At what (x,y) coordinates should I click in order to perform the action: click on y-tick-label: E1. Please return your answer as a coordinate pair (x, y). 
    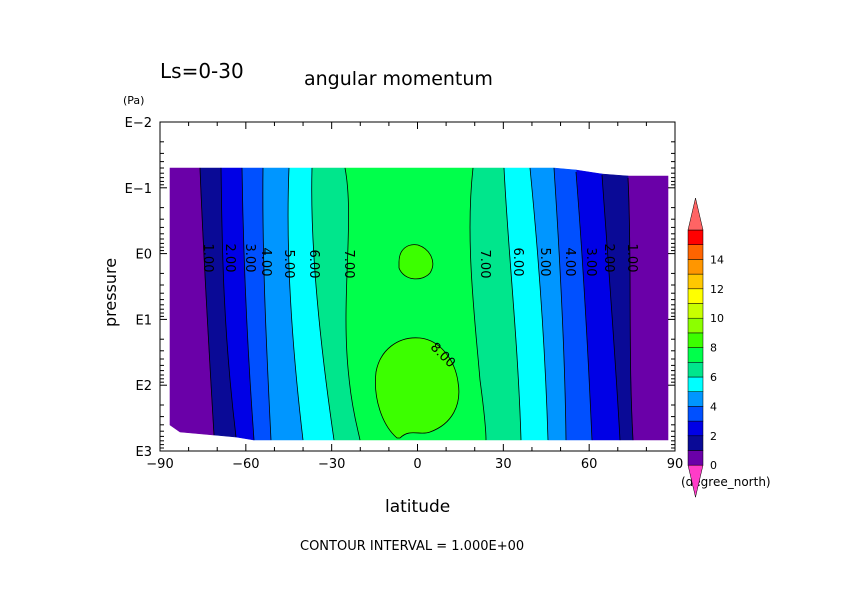
    Looking at the image, I should click on (144, 320).